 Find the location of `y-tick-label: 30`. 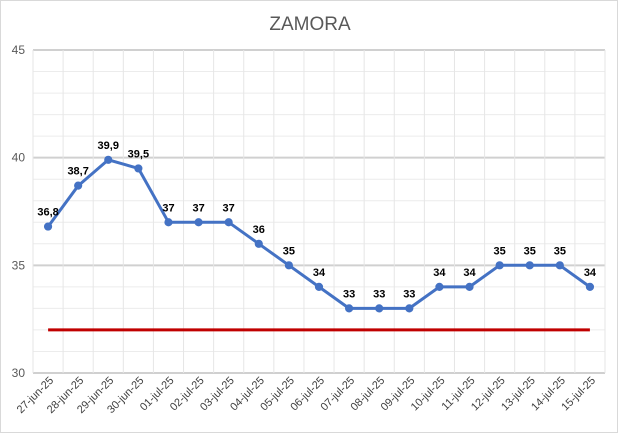

y-tick-label: 30 is located at coordinates (19, 373).